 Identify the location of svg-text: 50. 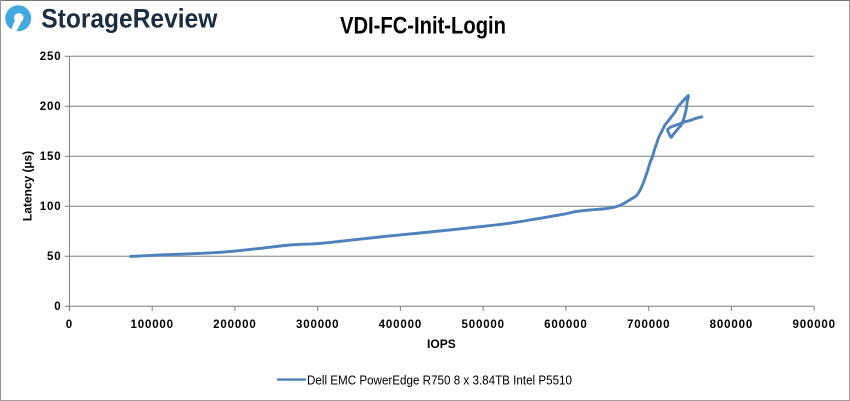
(54, 257).